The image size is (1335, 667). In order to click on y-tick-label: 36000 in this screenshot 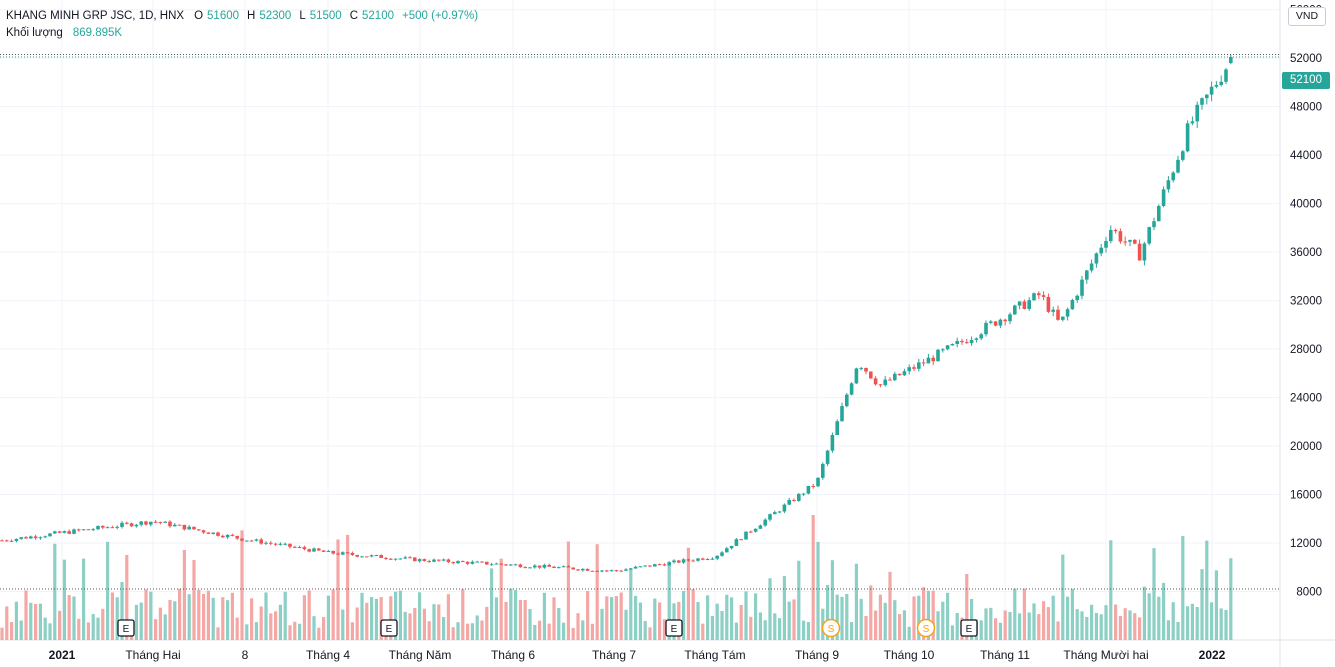, I will do `click(1306, 253)`.